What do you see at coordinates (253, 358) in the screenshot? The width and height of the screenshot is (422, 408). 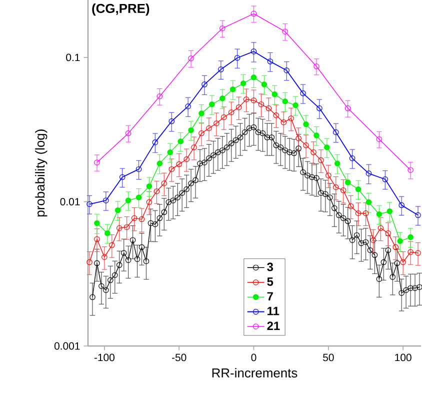 I see `x-tick-label: 0` at bounding box center [253, 358].